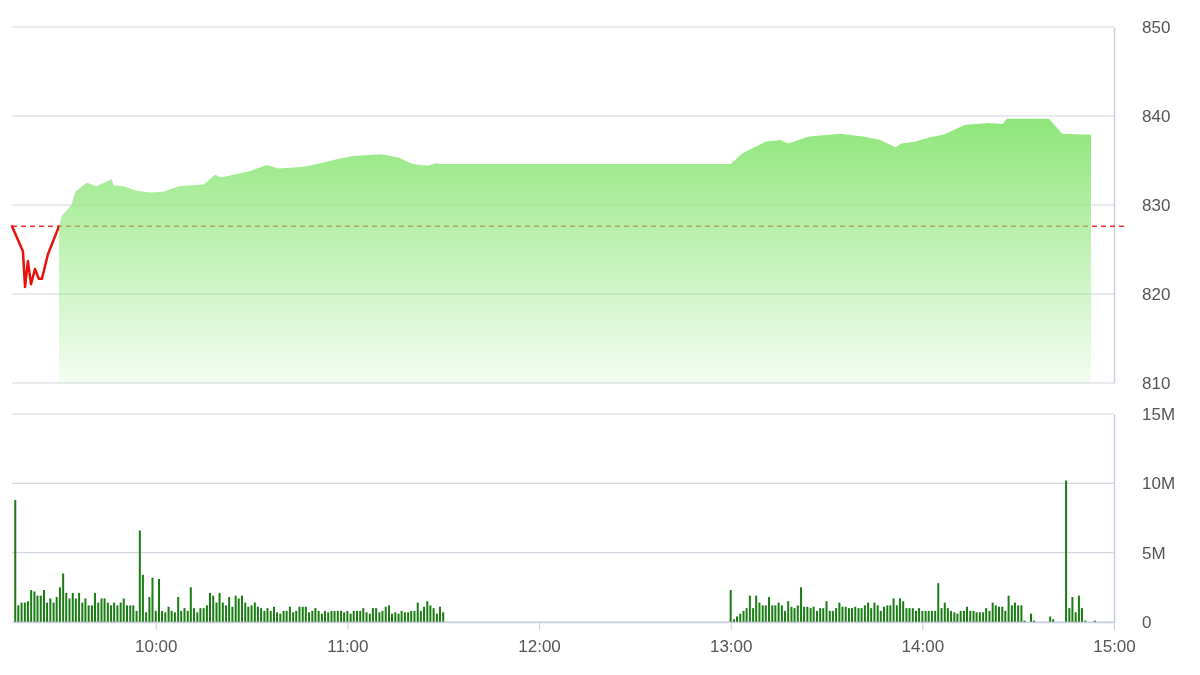 Image resolution: width=1200 pixels, height=675 pixels. Describe the element at coordinates (1156, 294) in the screenshot. I see `y-tick-label: 820` at that location.